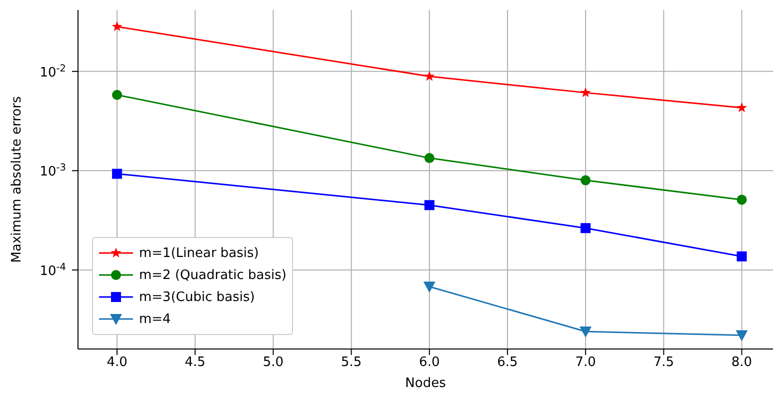 The image size is (783, 405). Describe the element at coordinates (212, 275) in the screenshot. I see `legend-label: m=2 (Quadratic basis)` at that location.